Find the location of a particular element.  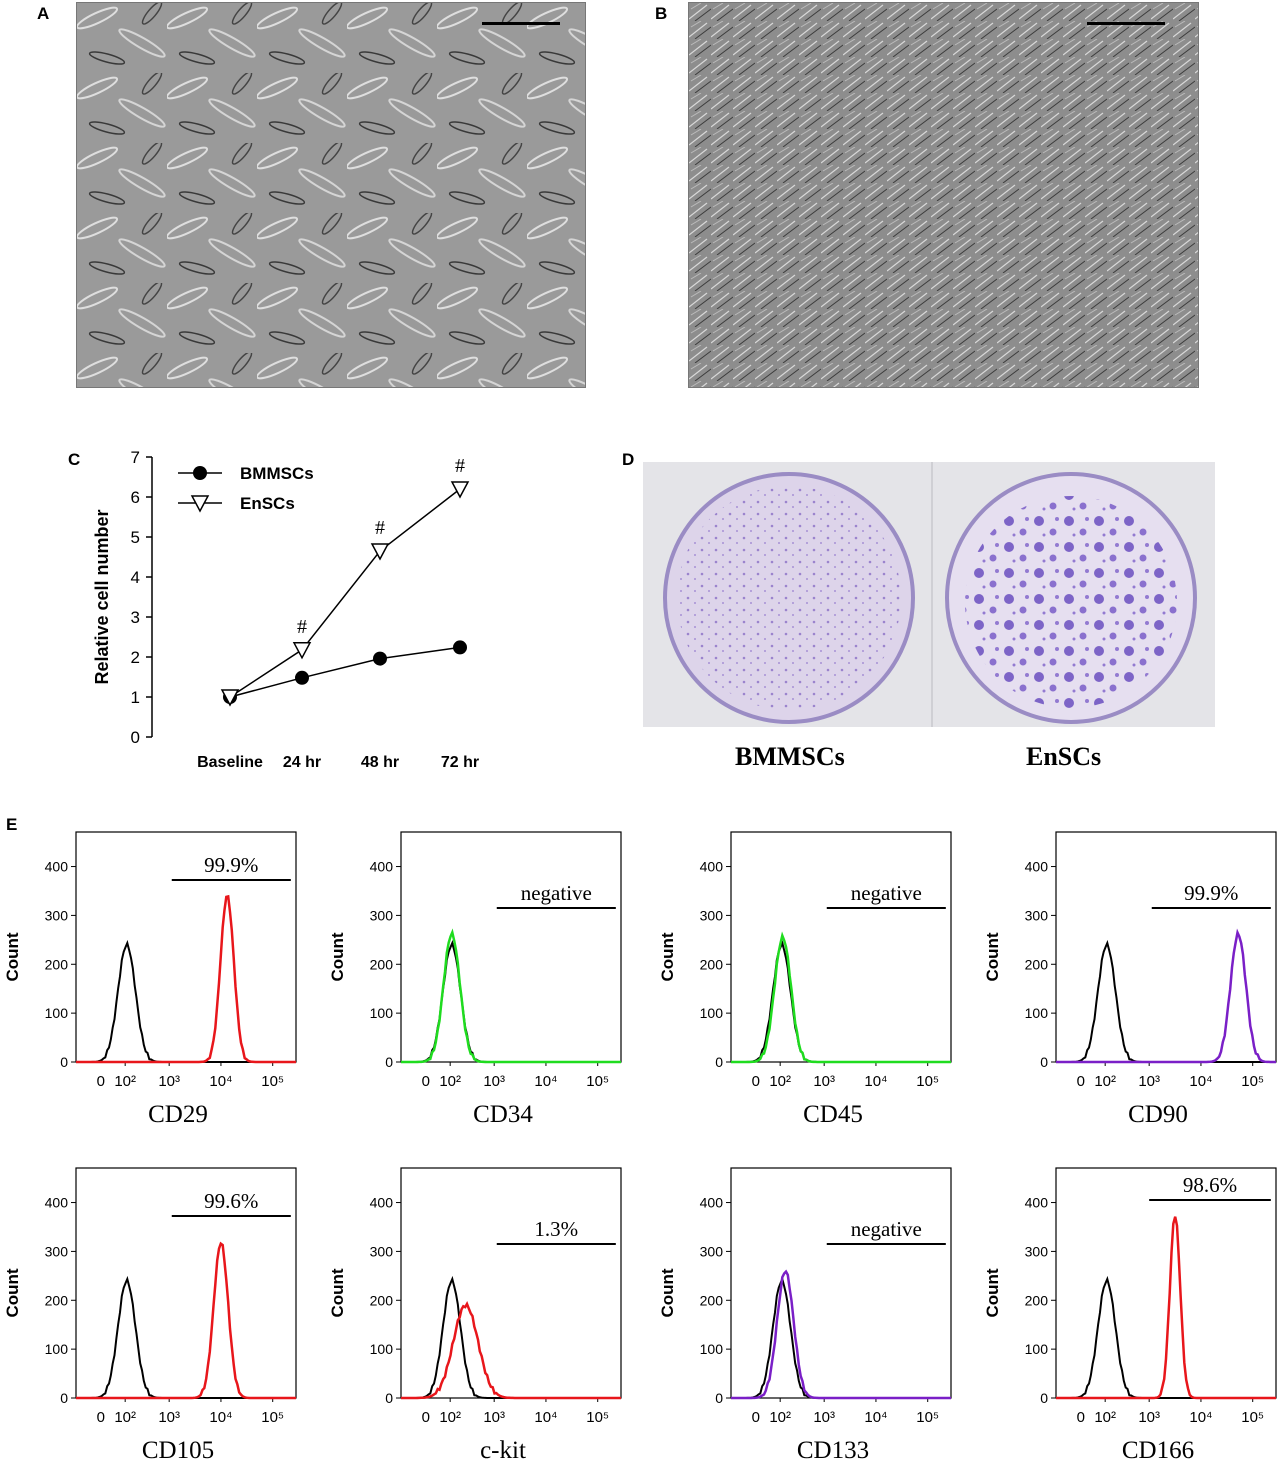

micrograph-b is located at coordinates (943, 195).